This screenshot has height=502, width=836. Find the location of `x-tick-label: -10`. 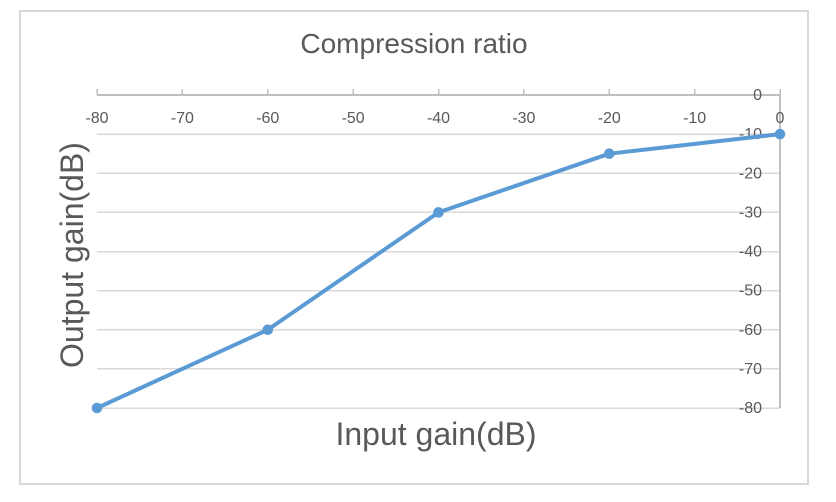

x-tick-label: -10 is located at coordinates (694, 118).